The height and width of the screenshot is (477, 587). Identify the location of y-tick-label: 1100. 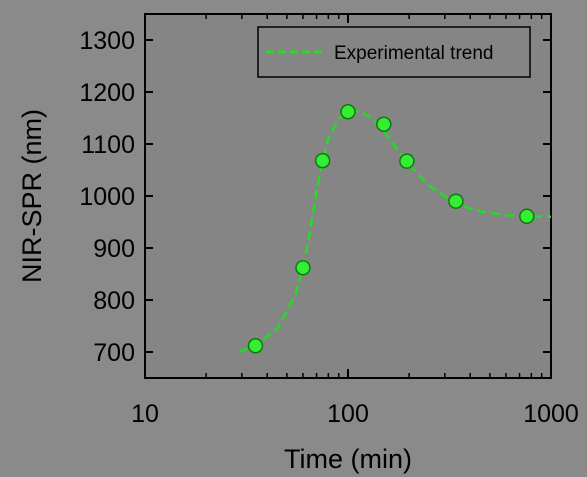
(108, 145).